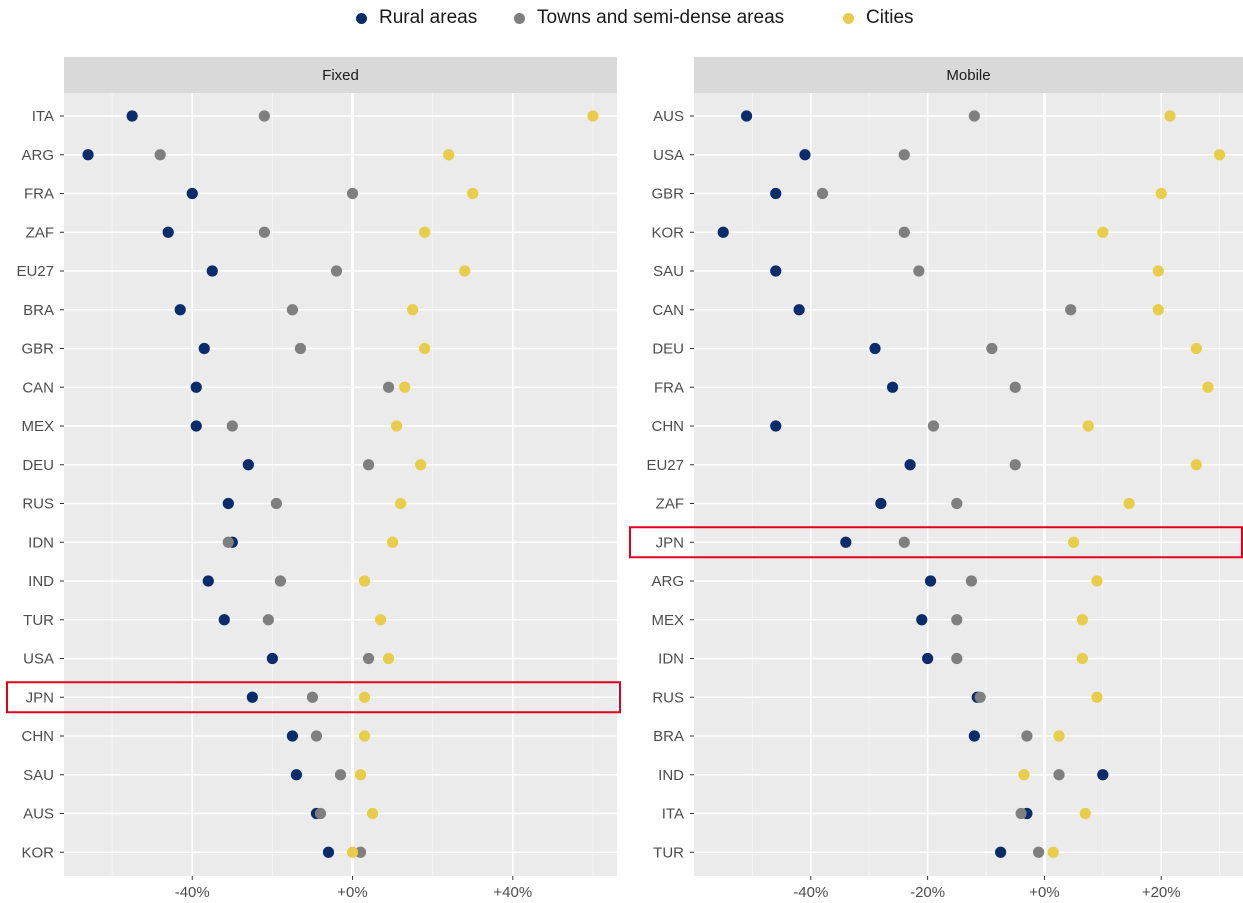  What do you see at coordinates (1038, 852) in the screenshot?
I see `mobile-point-towns-tur` at bounding box center [1038, 852].